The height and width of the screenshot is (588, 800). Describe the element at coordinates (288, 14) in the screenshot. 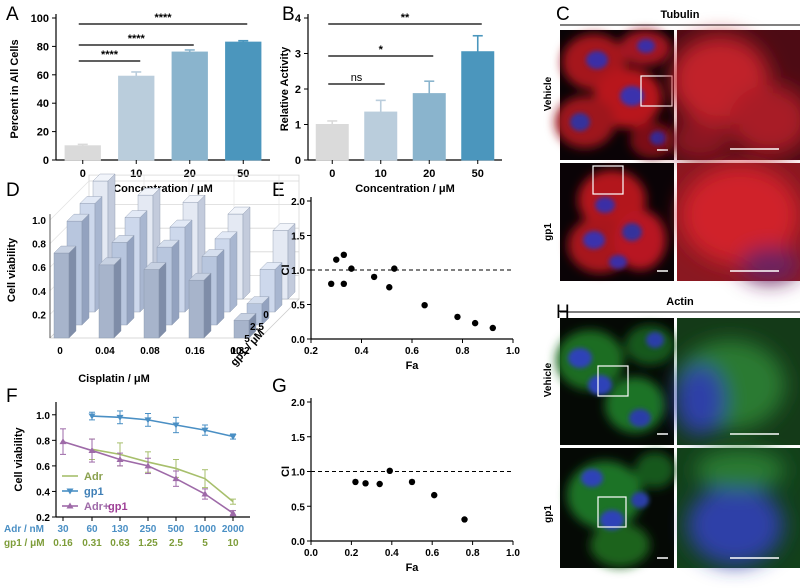

I see `panel-letter-b: B` at that location.